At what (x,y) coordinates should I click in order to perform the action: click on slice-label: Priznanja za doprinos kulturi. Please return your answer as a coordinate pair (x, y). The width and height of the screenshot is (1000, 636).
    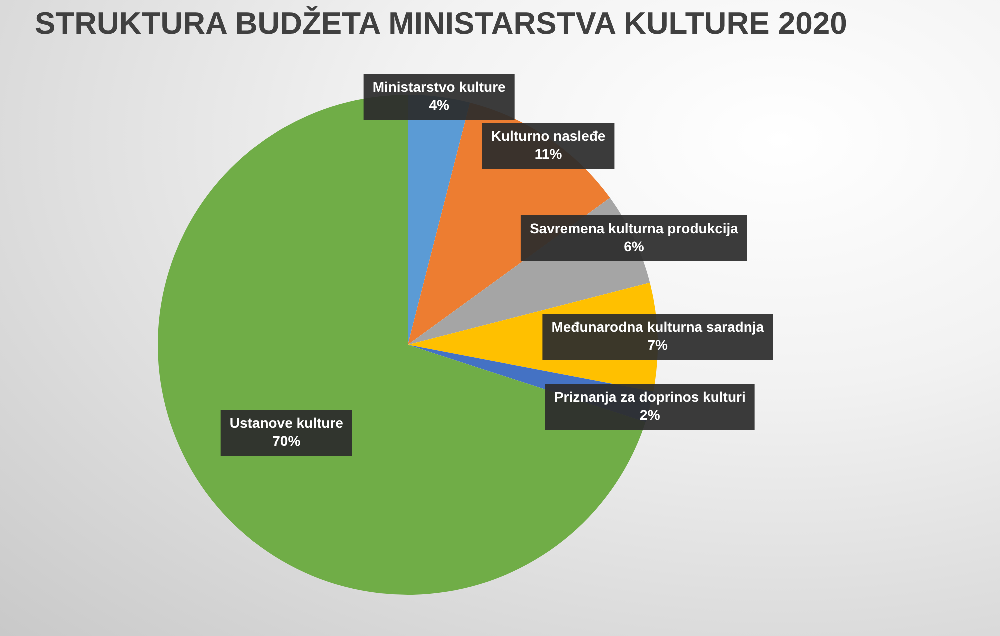
    Looking at the image, I should click on (650, 397).